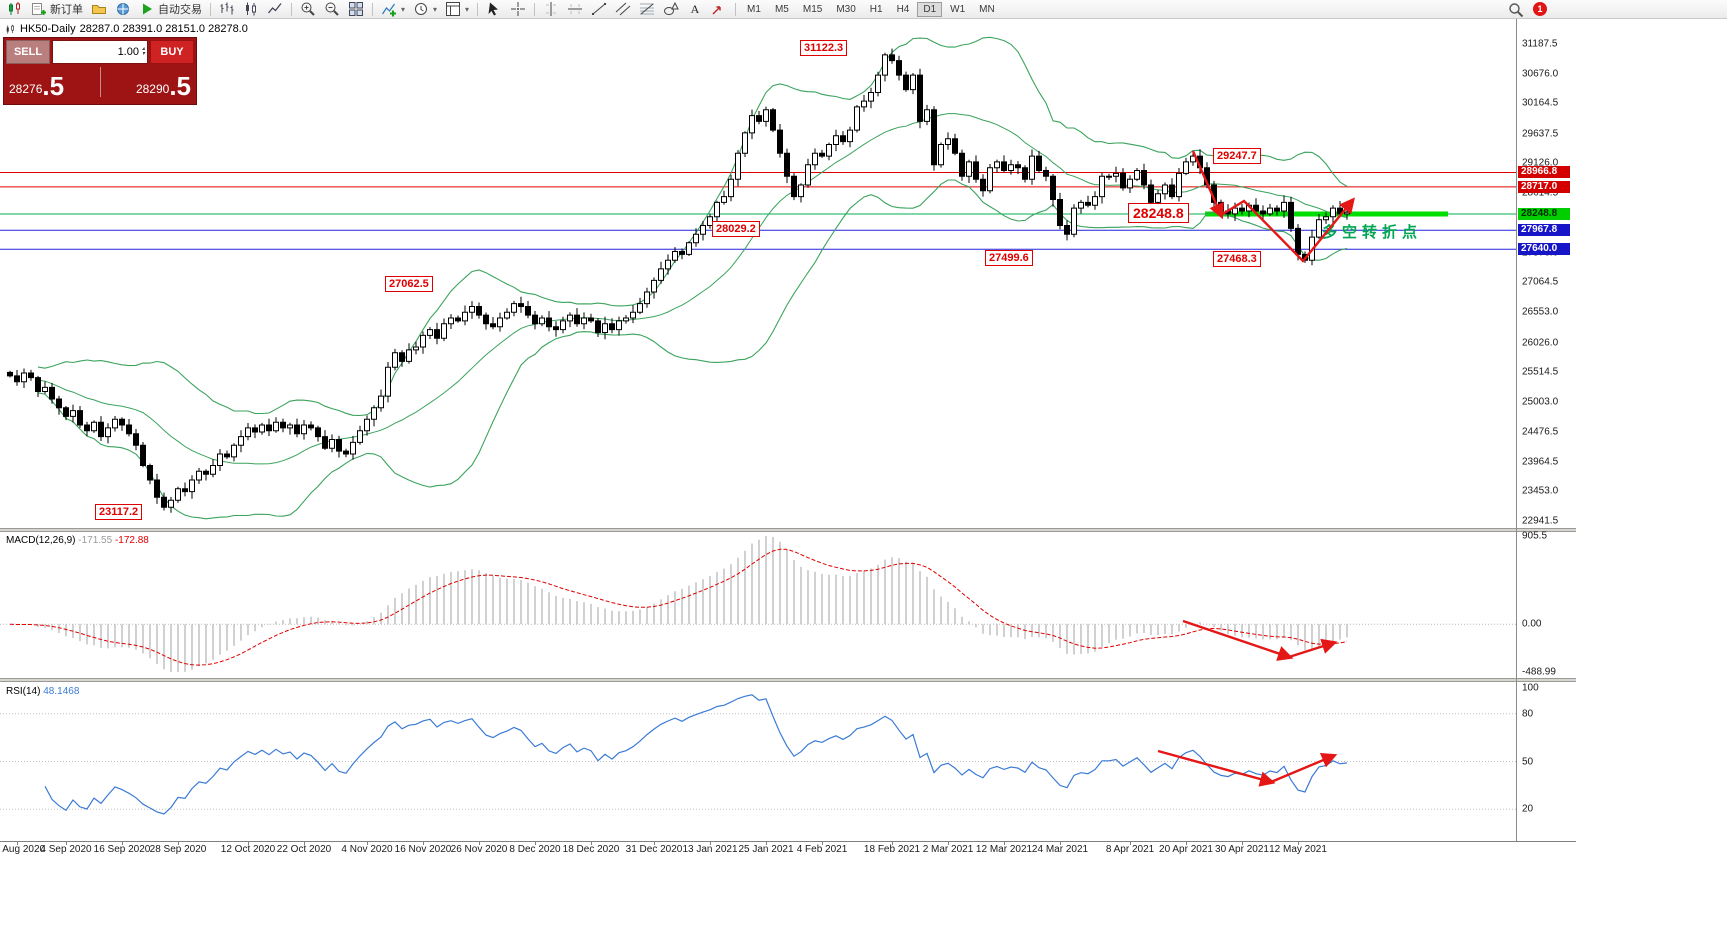  I want to click on buy-price-int: 28290, so click(152, 89).